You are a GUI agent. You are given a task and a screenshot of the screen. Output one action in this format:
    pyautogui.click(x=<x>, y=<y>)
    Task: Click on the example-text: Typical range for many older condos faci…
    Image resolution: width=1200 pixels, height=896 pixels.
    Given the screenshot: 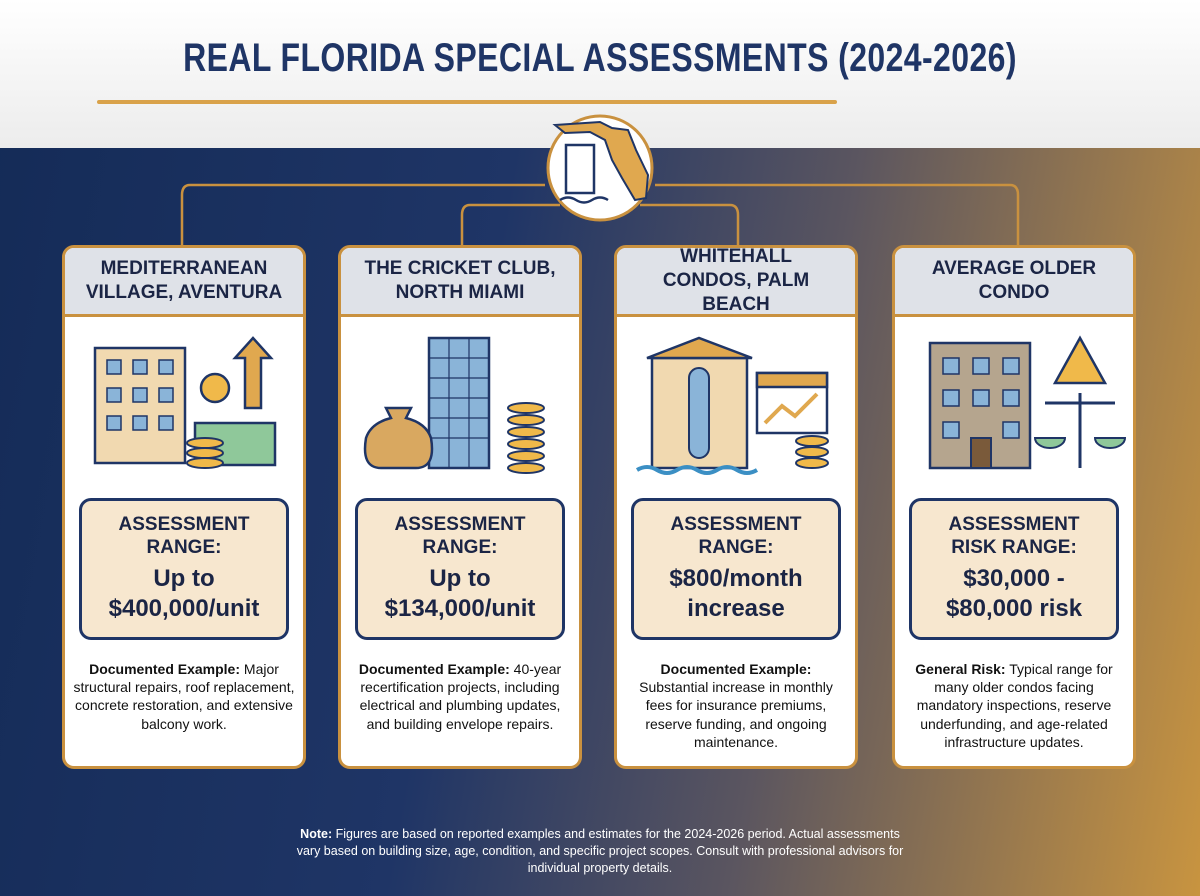 What is the action you would take?
    pyautogui.click(x=1014, y=705)
    